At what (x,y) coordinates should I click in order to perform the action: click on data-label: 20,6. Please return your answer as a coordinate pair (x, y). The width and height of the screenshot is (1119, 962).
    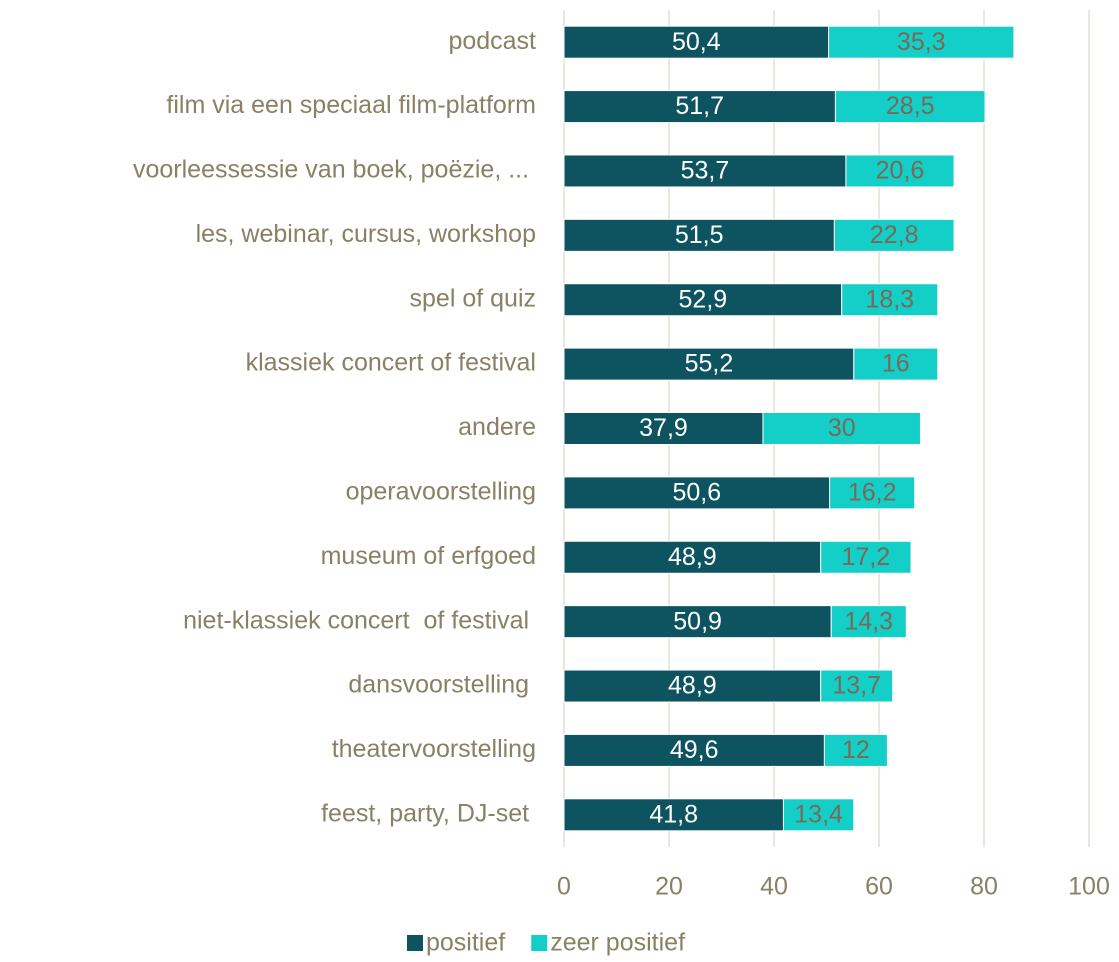
    Looking at the image, I should click on (900, 171).